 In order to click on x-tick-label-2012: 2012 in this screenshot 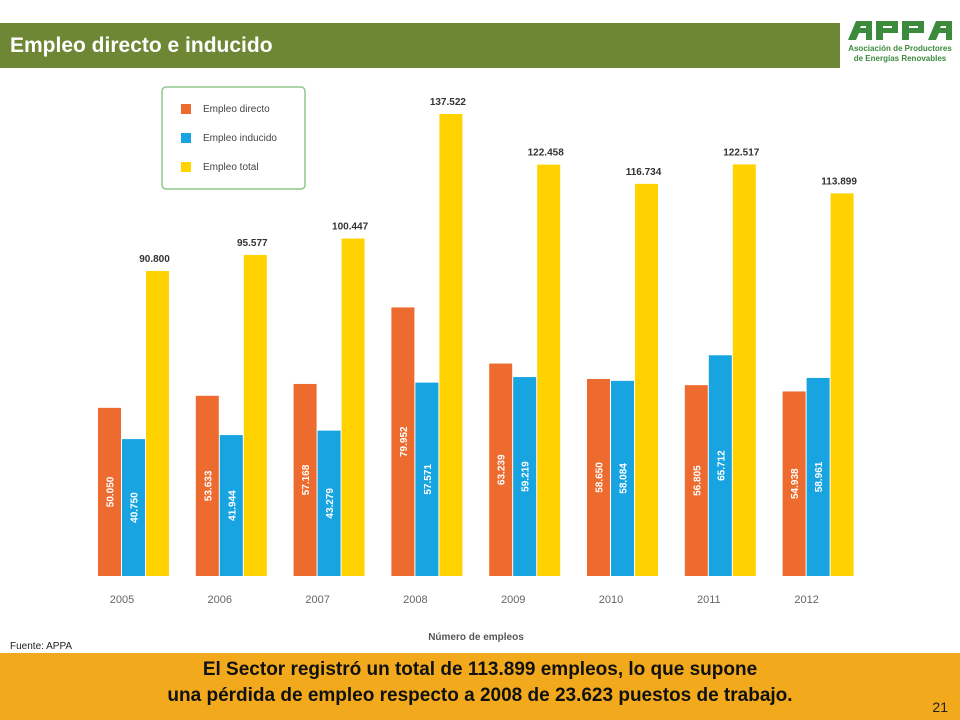, I will do `click(806, 600)`.